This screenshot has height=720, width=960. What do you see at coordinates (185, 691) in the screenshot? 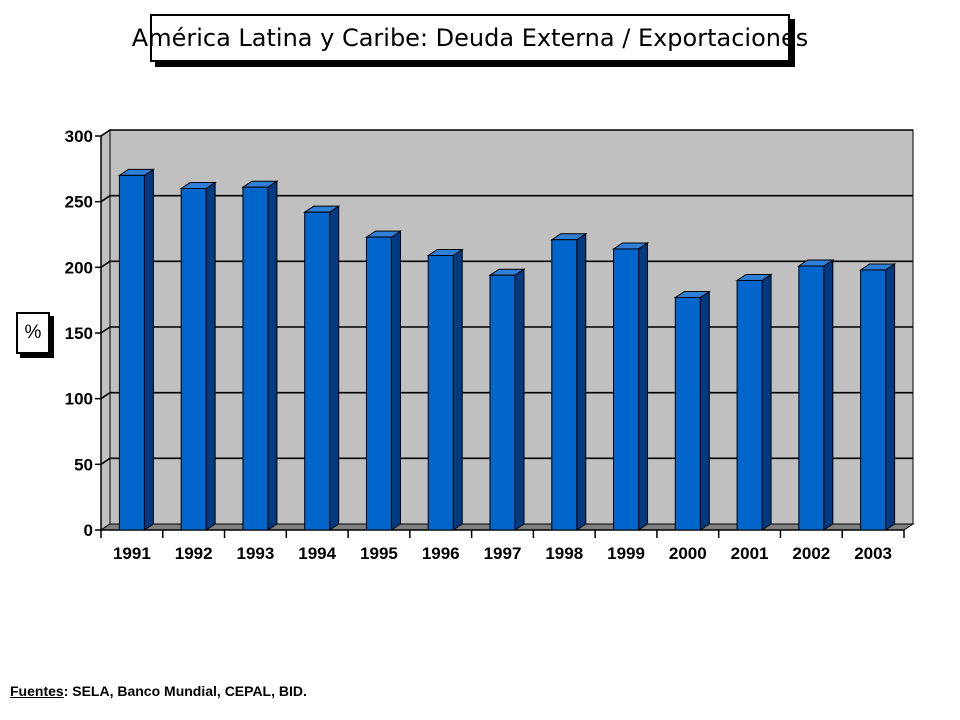
I see `source-text: : SELA, Banco Mundial, CEPAL, BID.` at bounding box center [185, 691].